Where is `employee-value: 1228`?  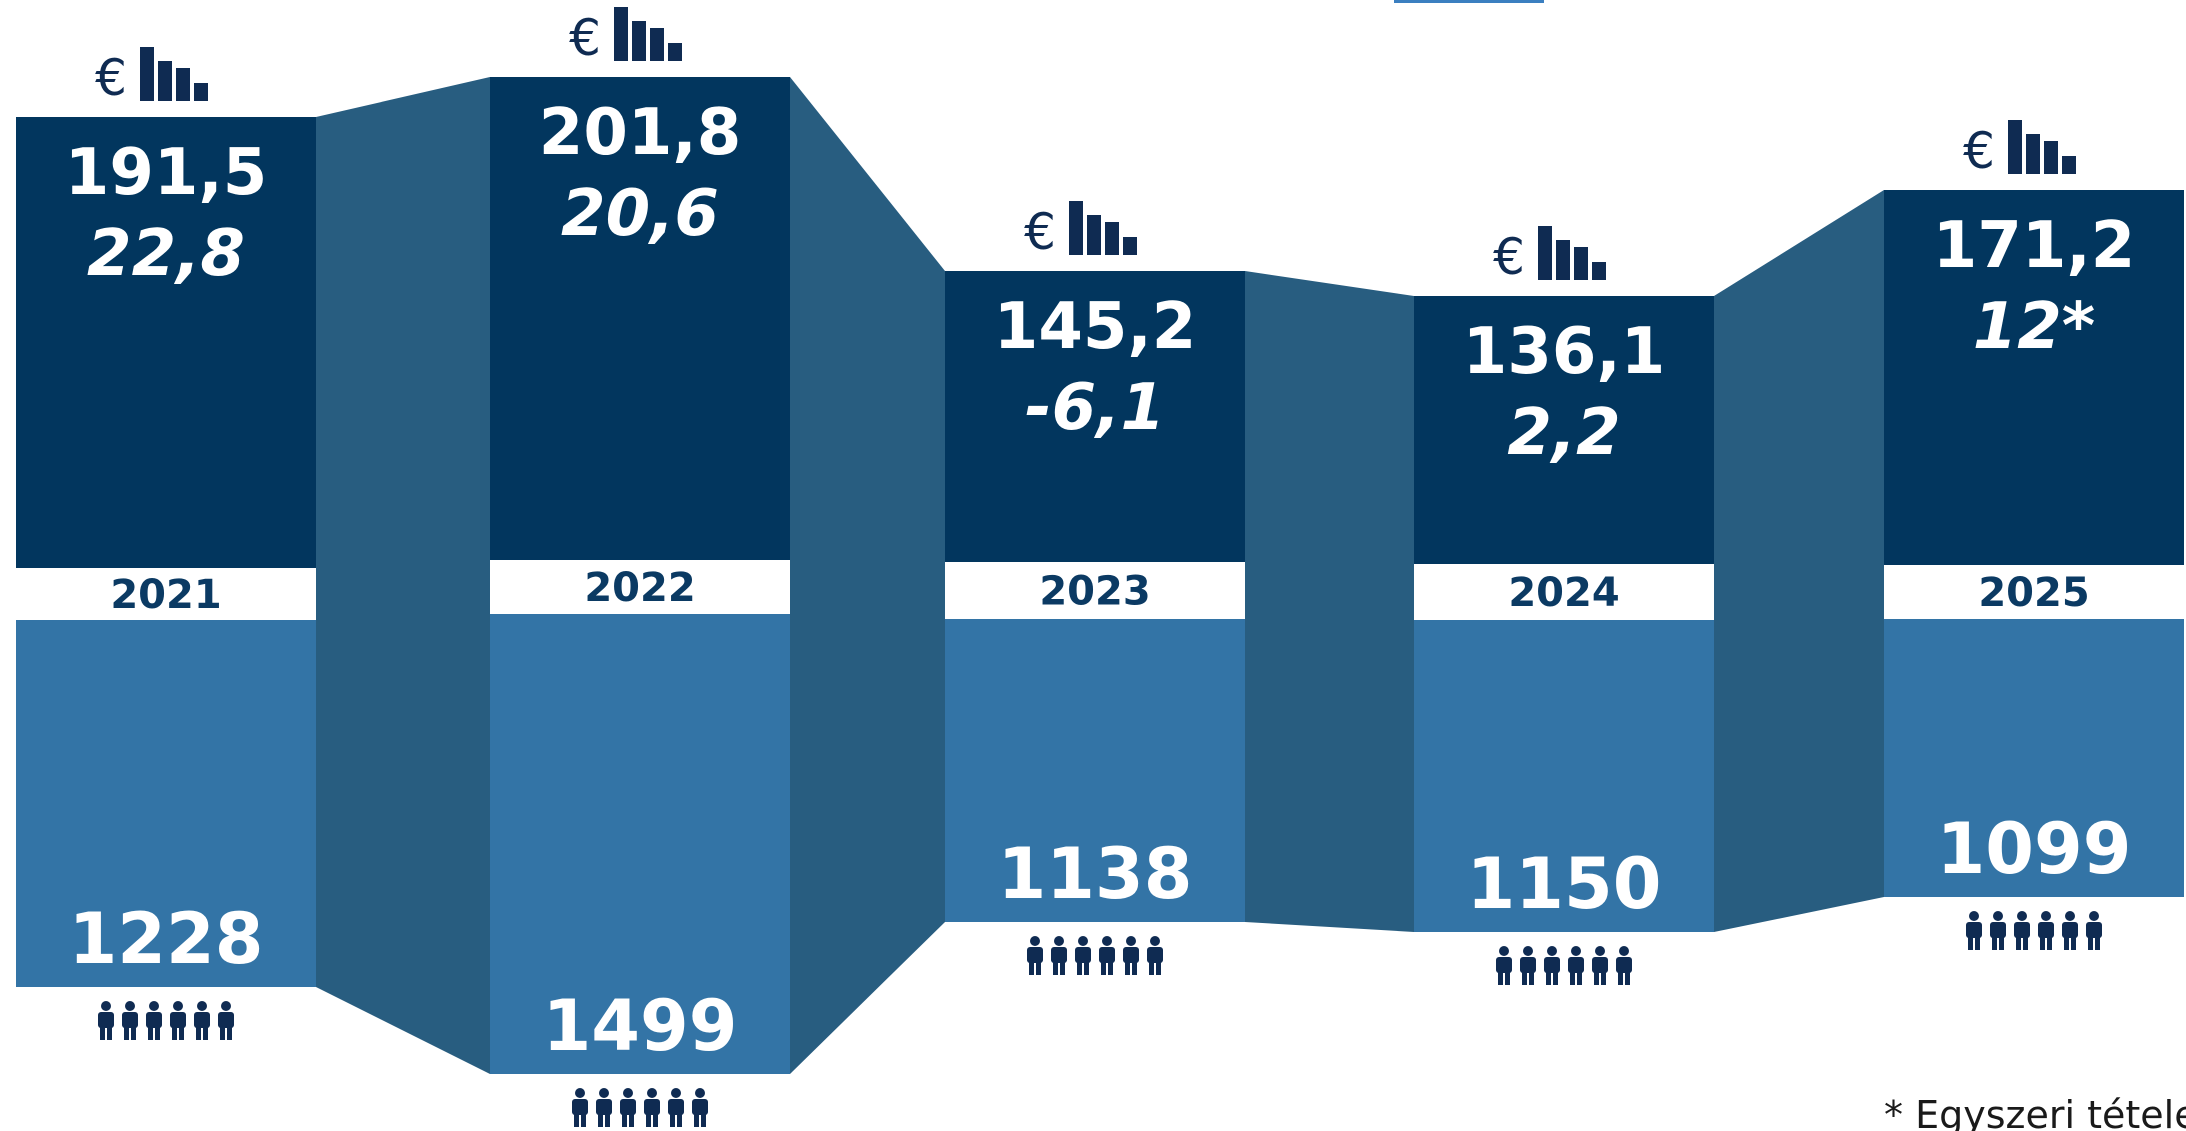
employee-value: 1228 is located at coordinates (166, 939).